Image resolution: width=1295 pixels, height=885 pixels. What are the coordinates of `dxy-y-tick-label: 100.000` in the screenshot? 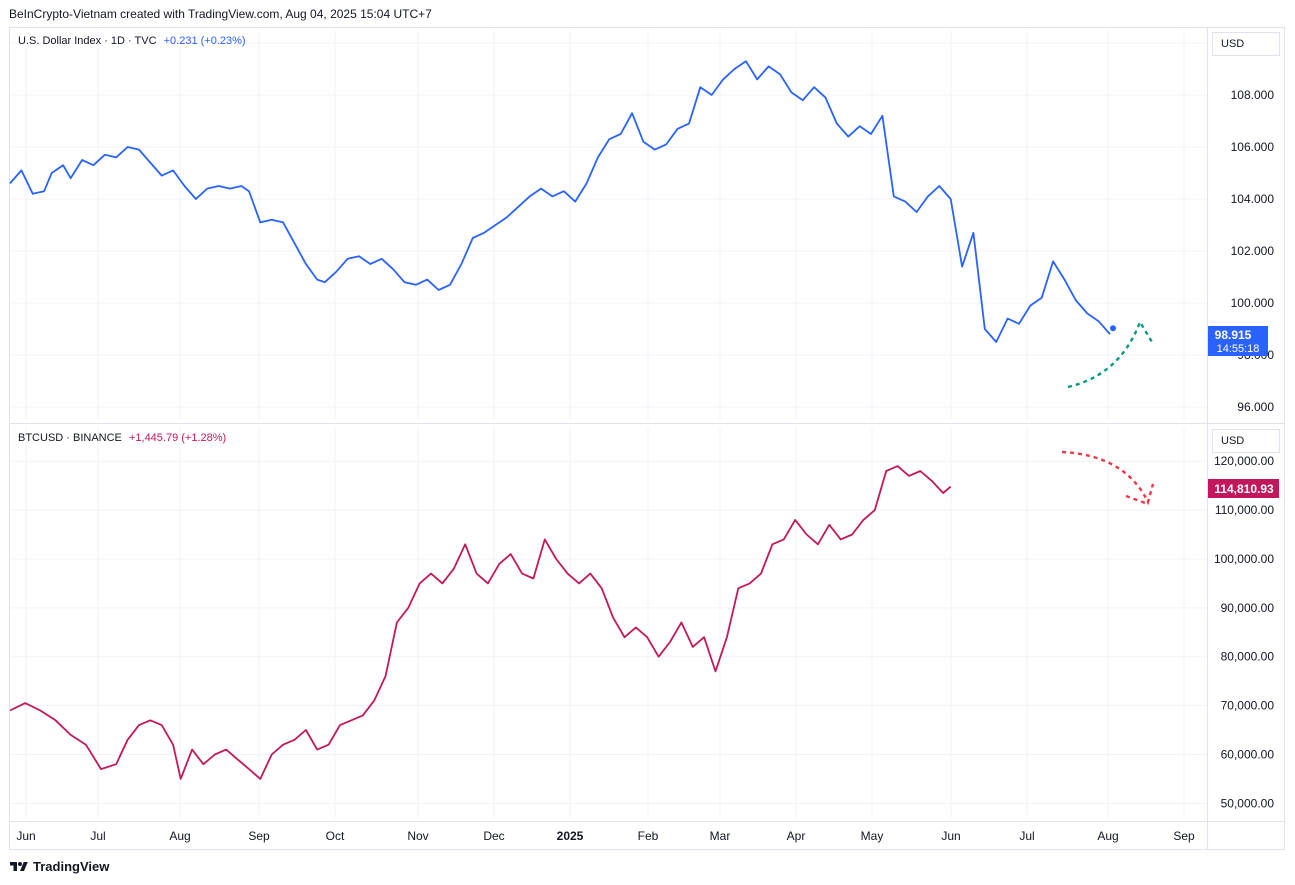 It's located at (1253, 303).